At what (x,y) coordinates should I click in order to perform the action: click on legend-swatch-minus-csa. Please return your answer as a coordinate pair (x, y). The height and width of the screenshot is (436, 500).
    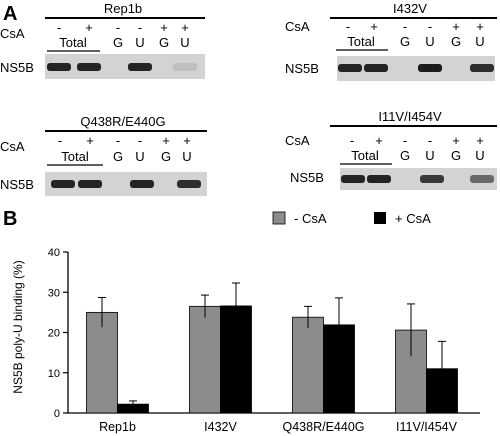
    Looking at the image, I should click on (279, 218).